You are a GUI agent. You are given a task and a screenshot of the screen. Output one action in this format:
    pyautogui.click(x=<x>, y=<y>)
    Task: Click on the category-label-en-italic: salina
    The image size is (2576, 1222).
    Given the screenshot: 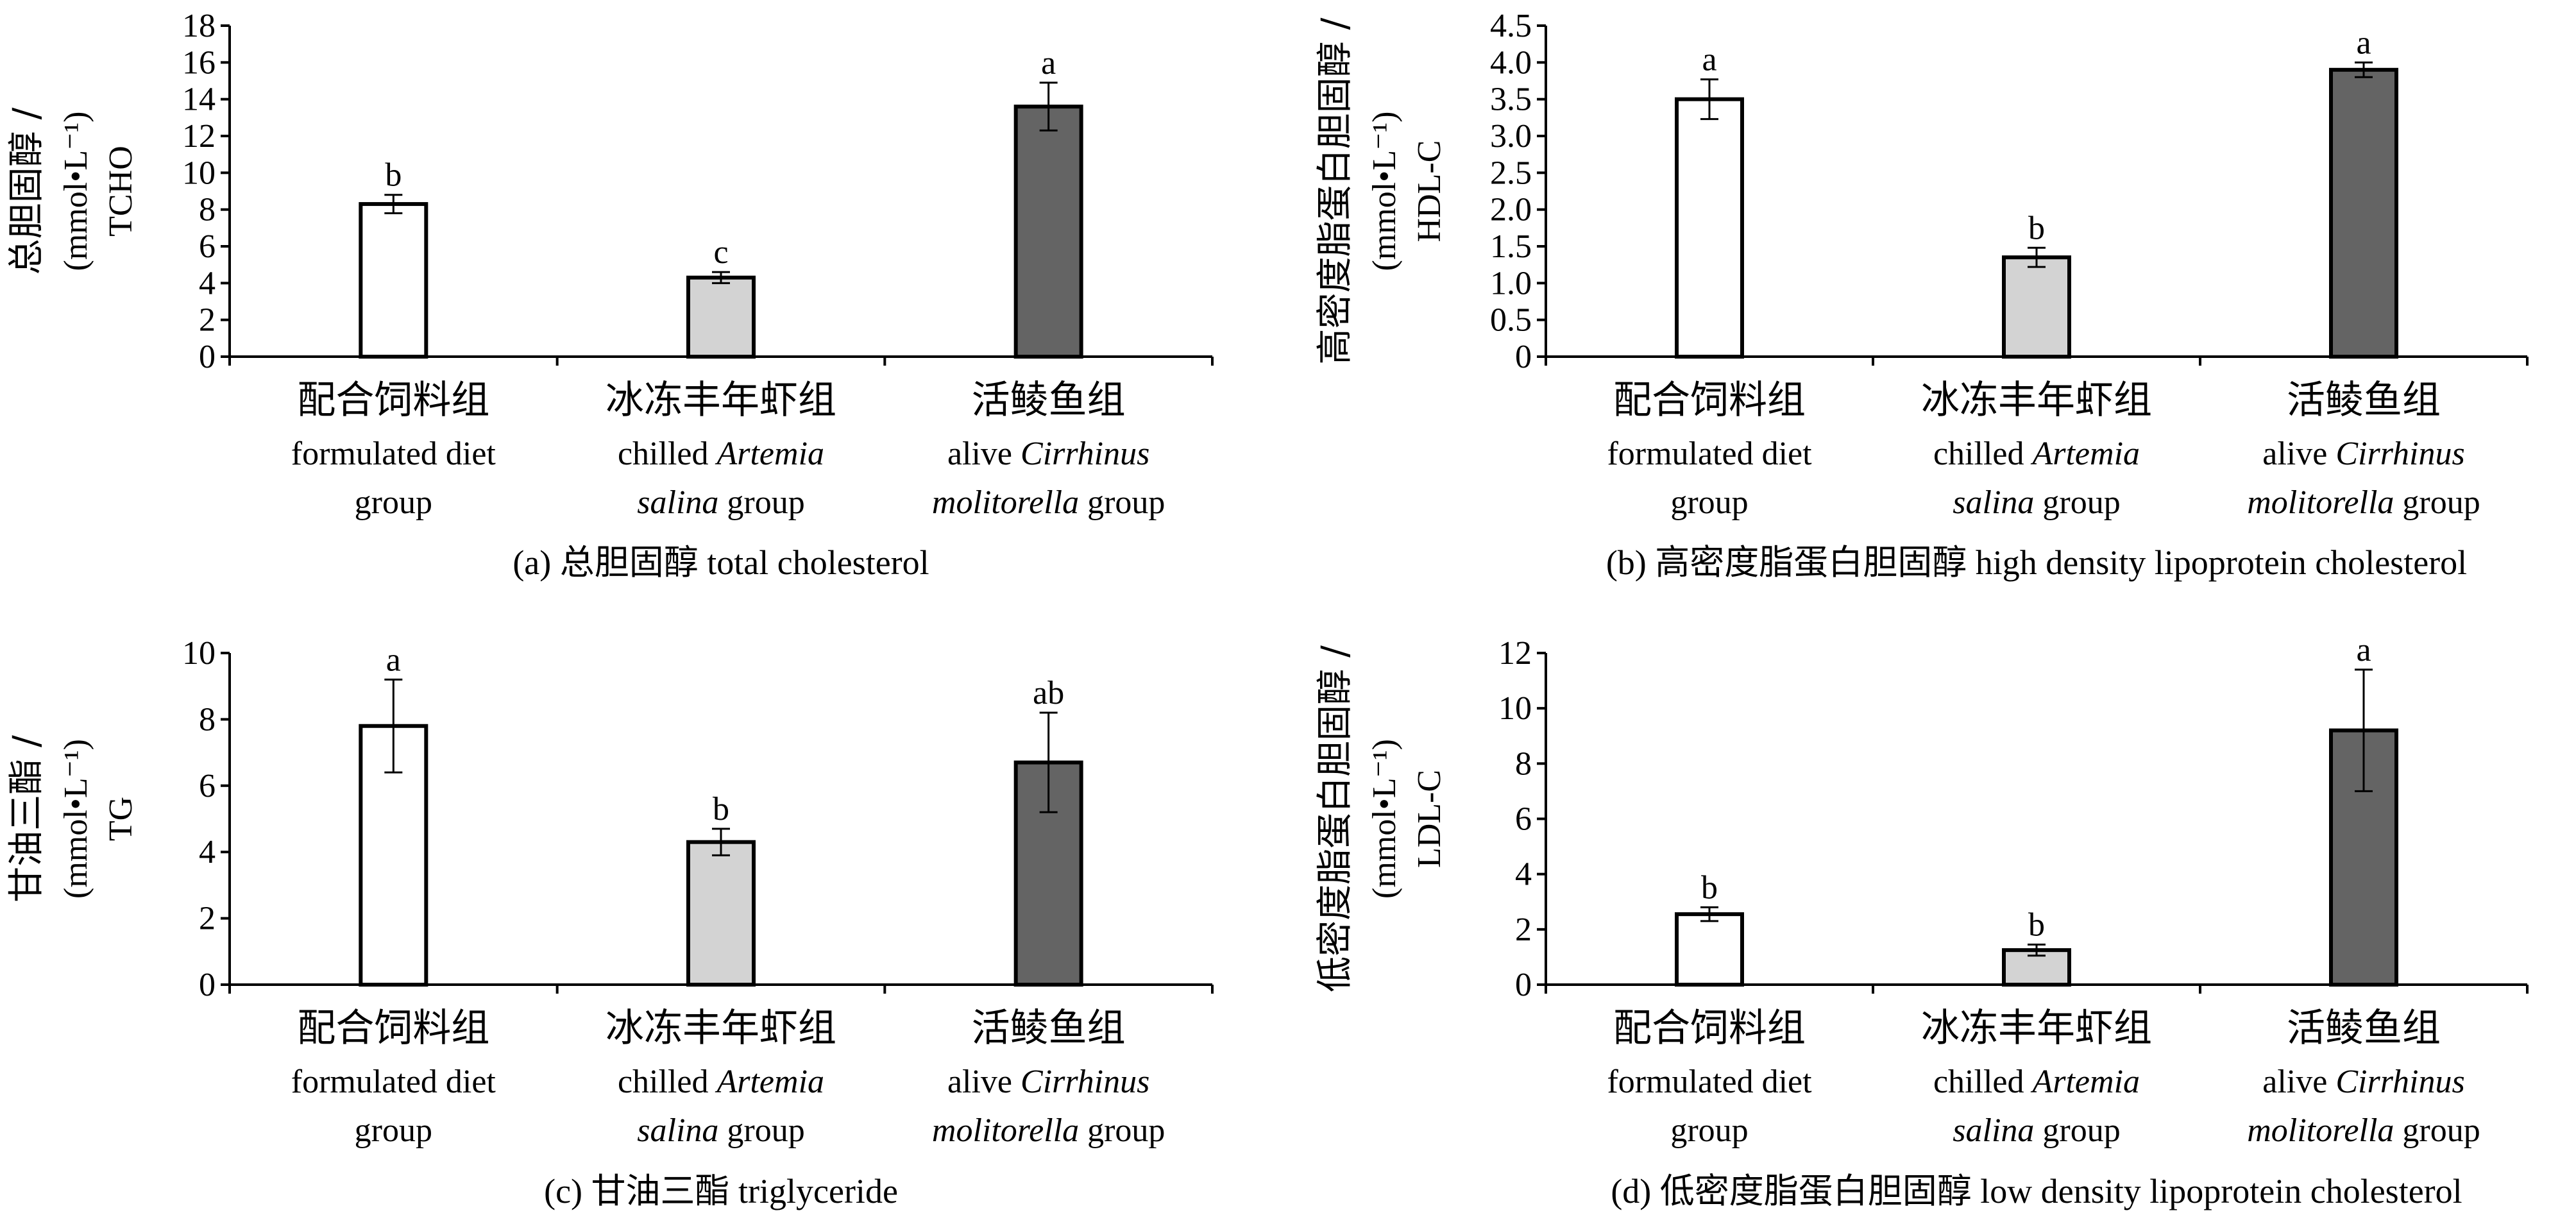 What is the action you would take?
    pyautogui.click(x=677, y=1130)
    